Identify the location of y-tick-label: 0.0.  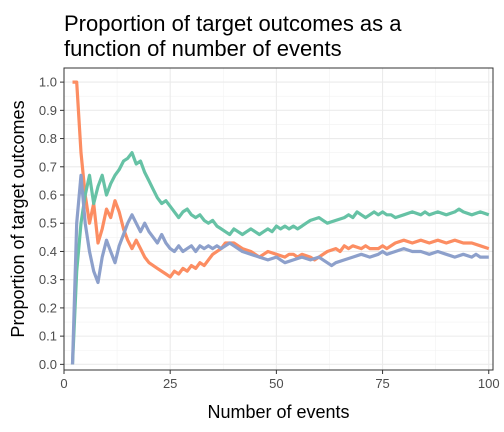
(48, 364).